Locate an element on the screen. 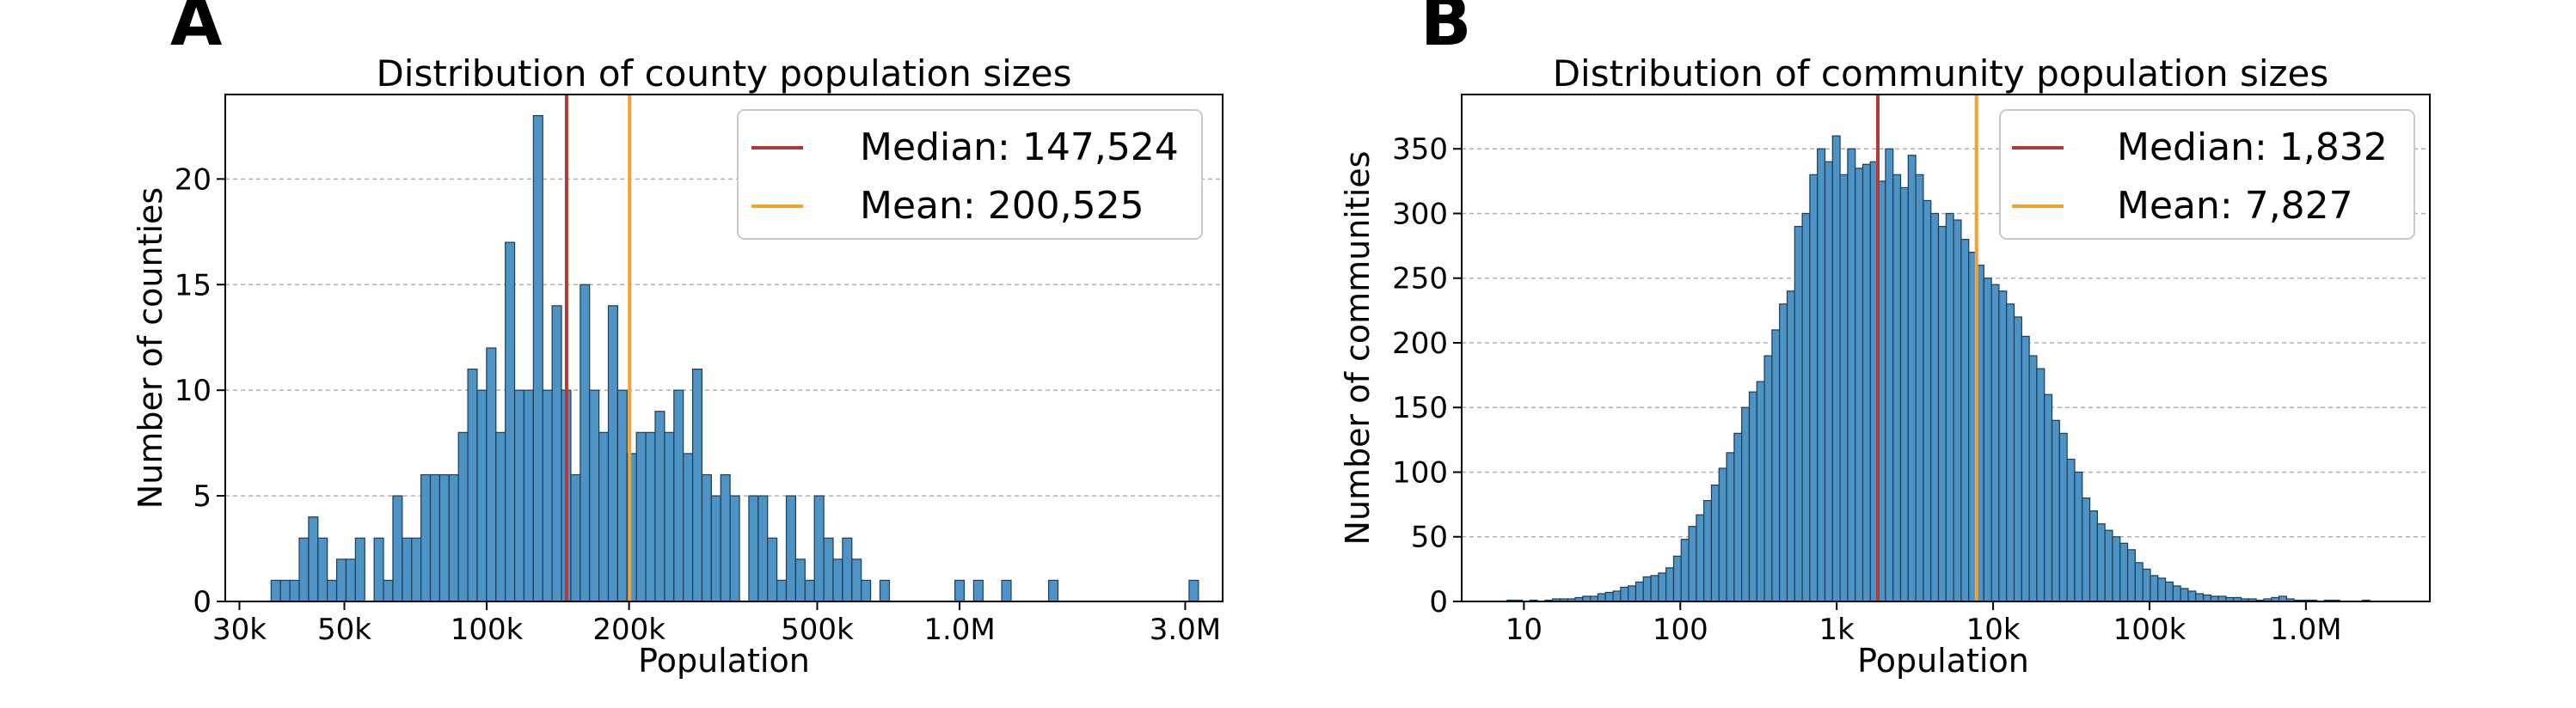  x-tick-label-b-1: 100 is located at coordinates (1681, 630).